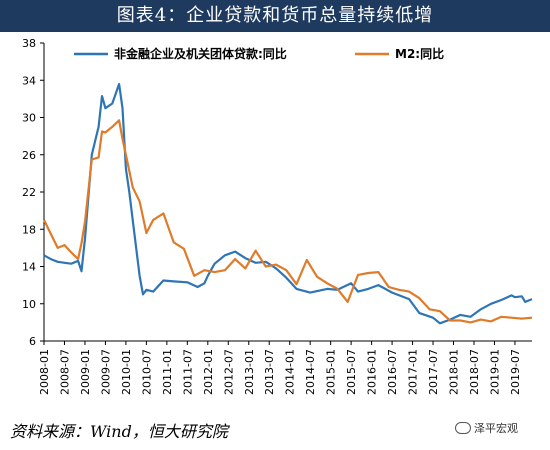 The width and height of the screenshot is (550, 450). Describe the element at coordinates (29, 155) in the screenshot. I see `y-tick-label: 26` at that location.